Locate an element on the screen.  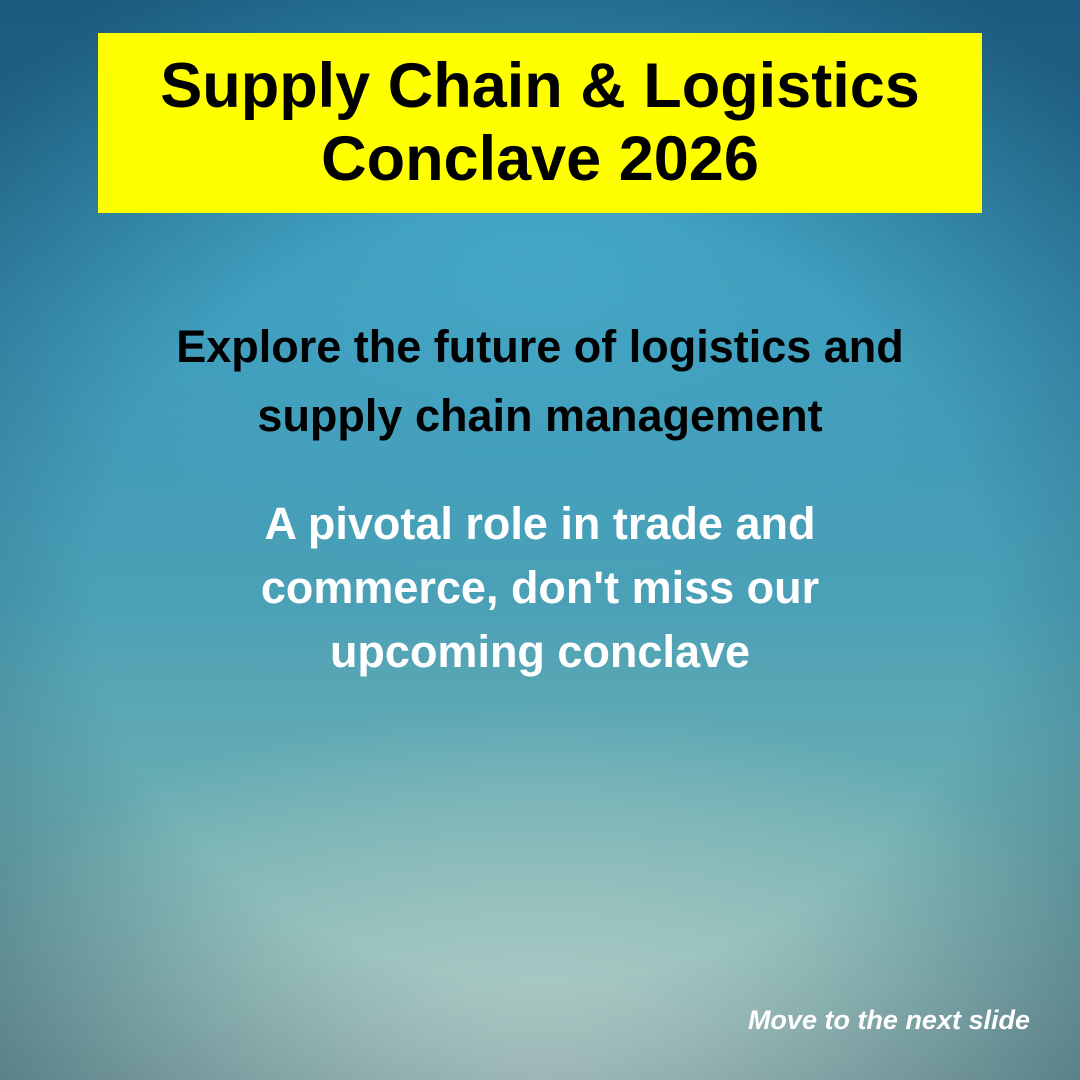
subtitle-line-1: Explore the future of logistics and is located at coordinates (540, 346).